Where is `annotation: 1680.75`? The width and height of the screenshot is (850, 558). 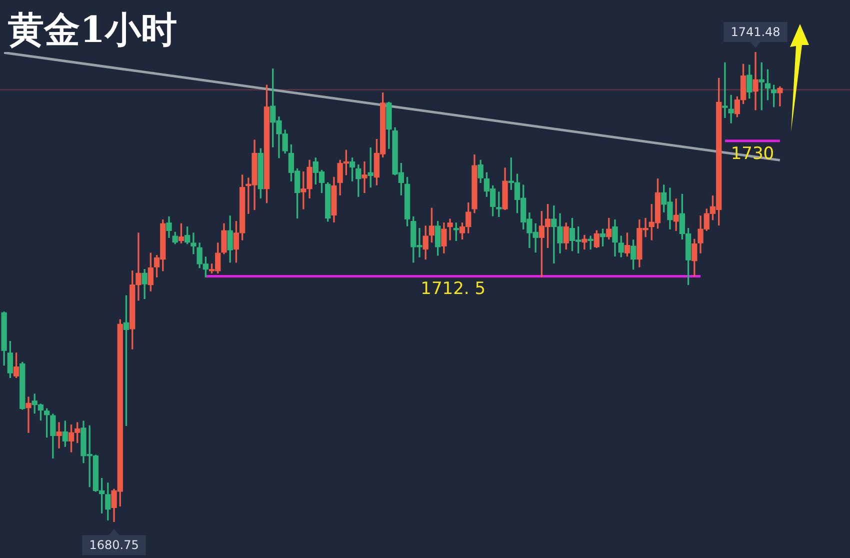 annotation: 1680.75 is located at coordinates (114, 545).